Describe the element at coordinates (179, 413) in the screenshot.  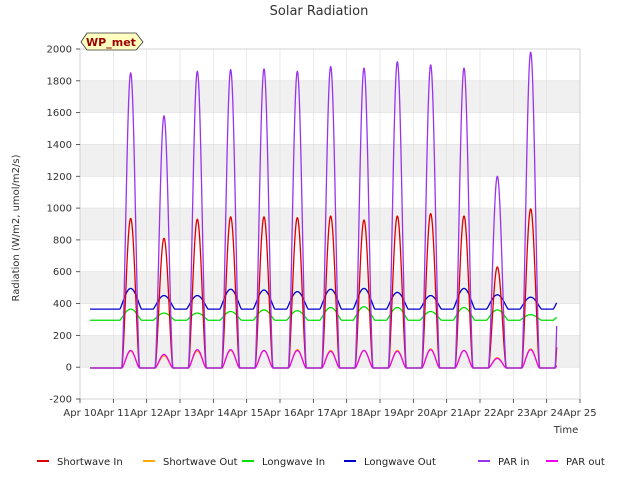
I see `x-tick-label: Apr 13` at that location.